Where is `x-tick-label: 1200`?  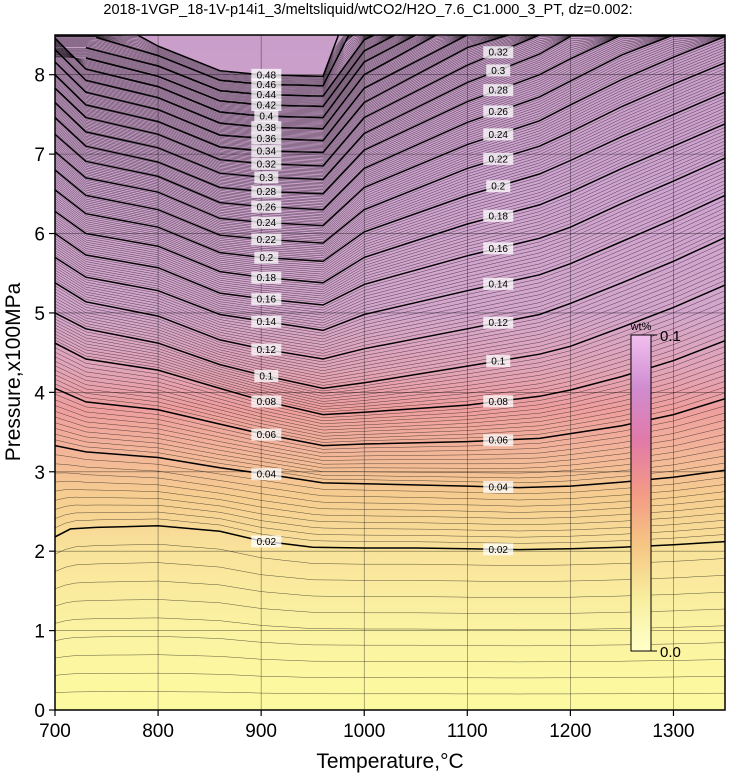
x-tick-label: 1200 is located at coordinates (570, 731).